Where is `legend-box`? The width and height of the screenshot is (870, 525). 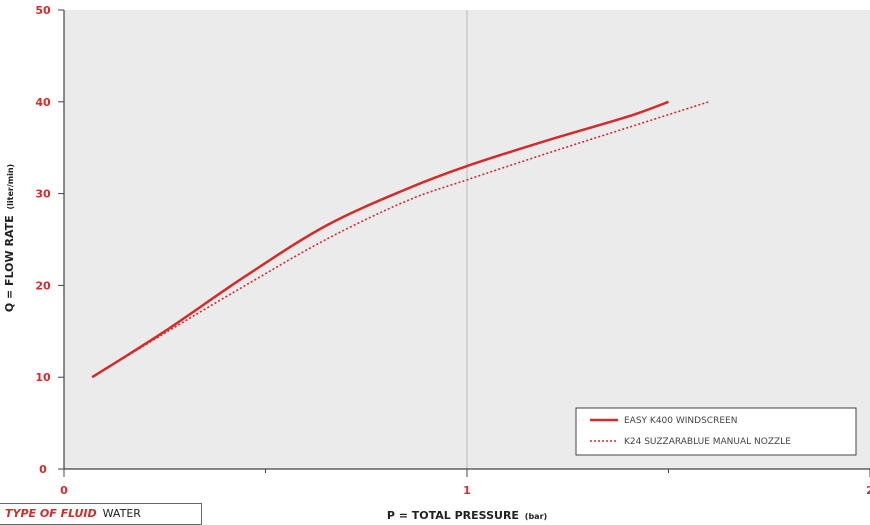 legend-box is located at coordinates (716, 431).